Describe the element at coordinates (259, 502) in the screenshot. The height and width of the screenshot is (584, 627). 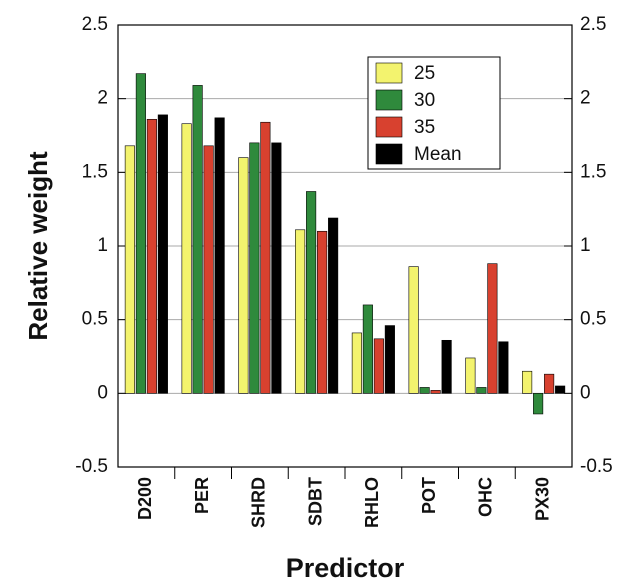
I see `x-tick-label: SHRD` at that location.